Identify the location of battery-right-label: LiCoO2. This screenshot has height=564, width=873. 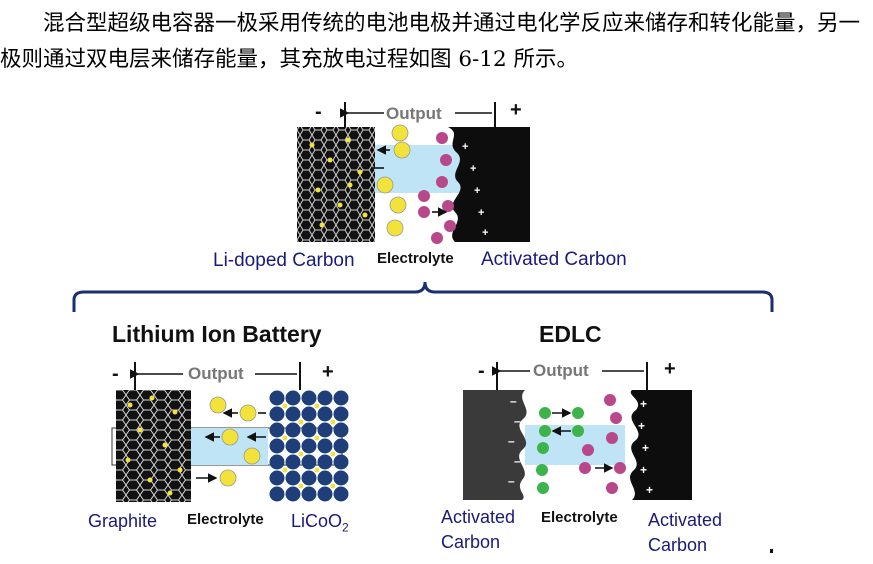
(320, 523).